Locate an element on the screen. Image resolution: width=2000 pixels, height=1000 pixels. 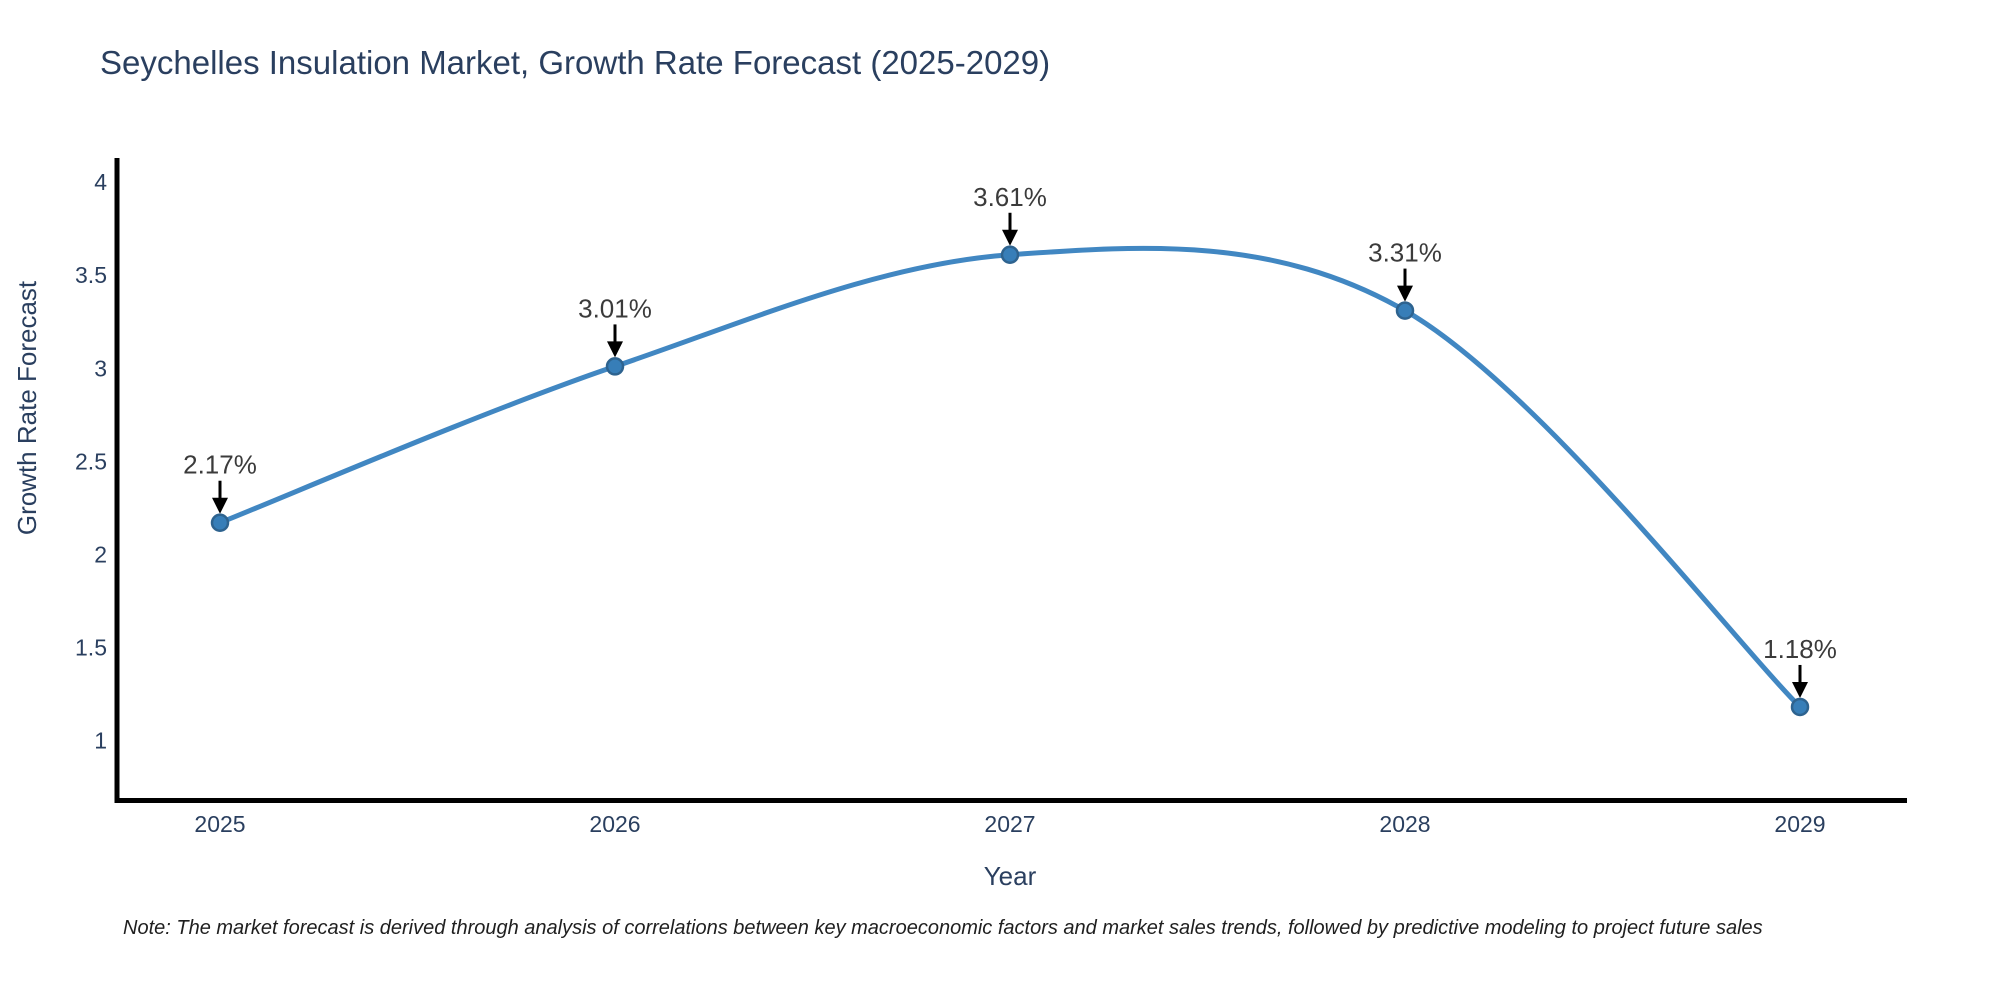
x-tick-label: 2029 is located at coordinates (1799, 824).